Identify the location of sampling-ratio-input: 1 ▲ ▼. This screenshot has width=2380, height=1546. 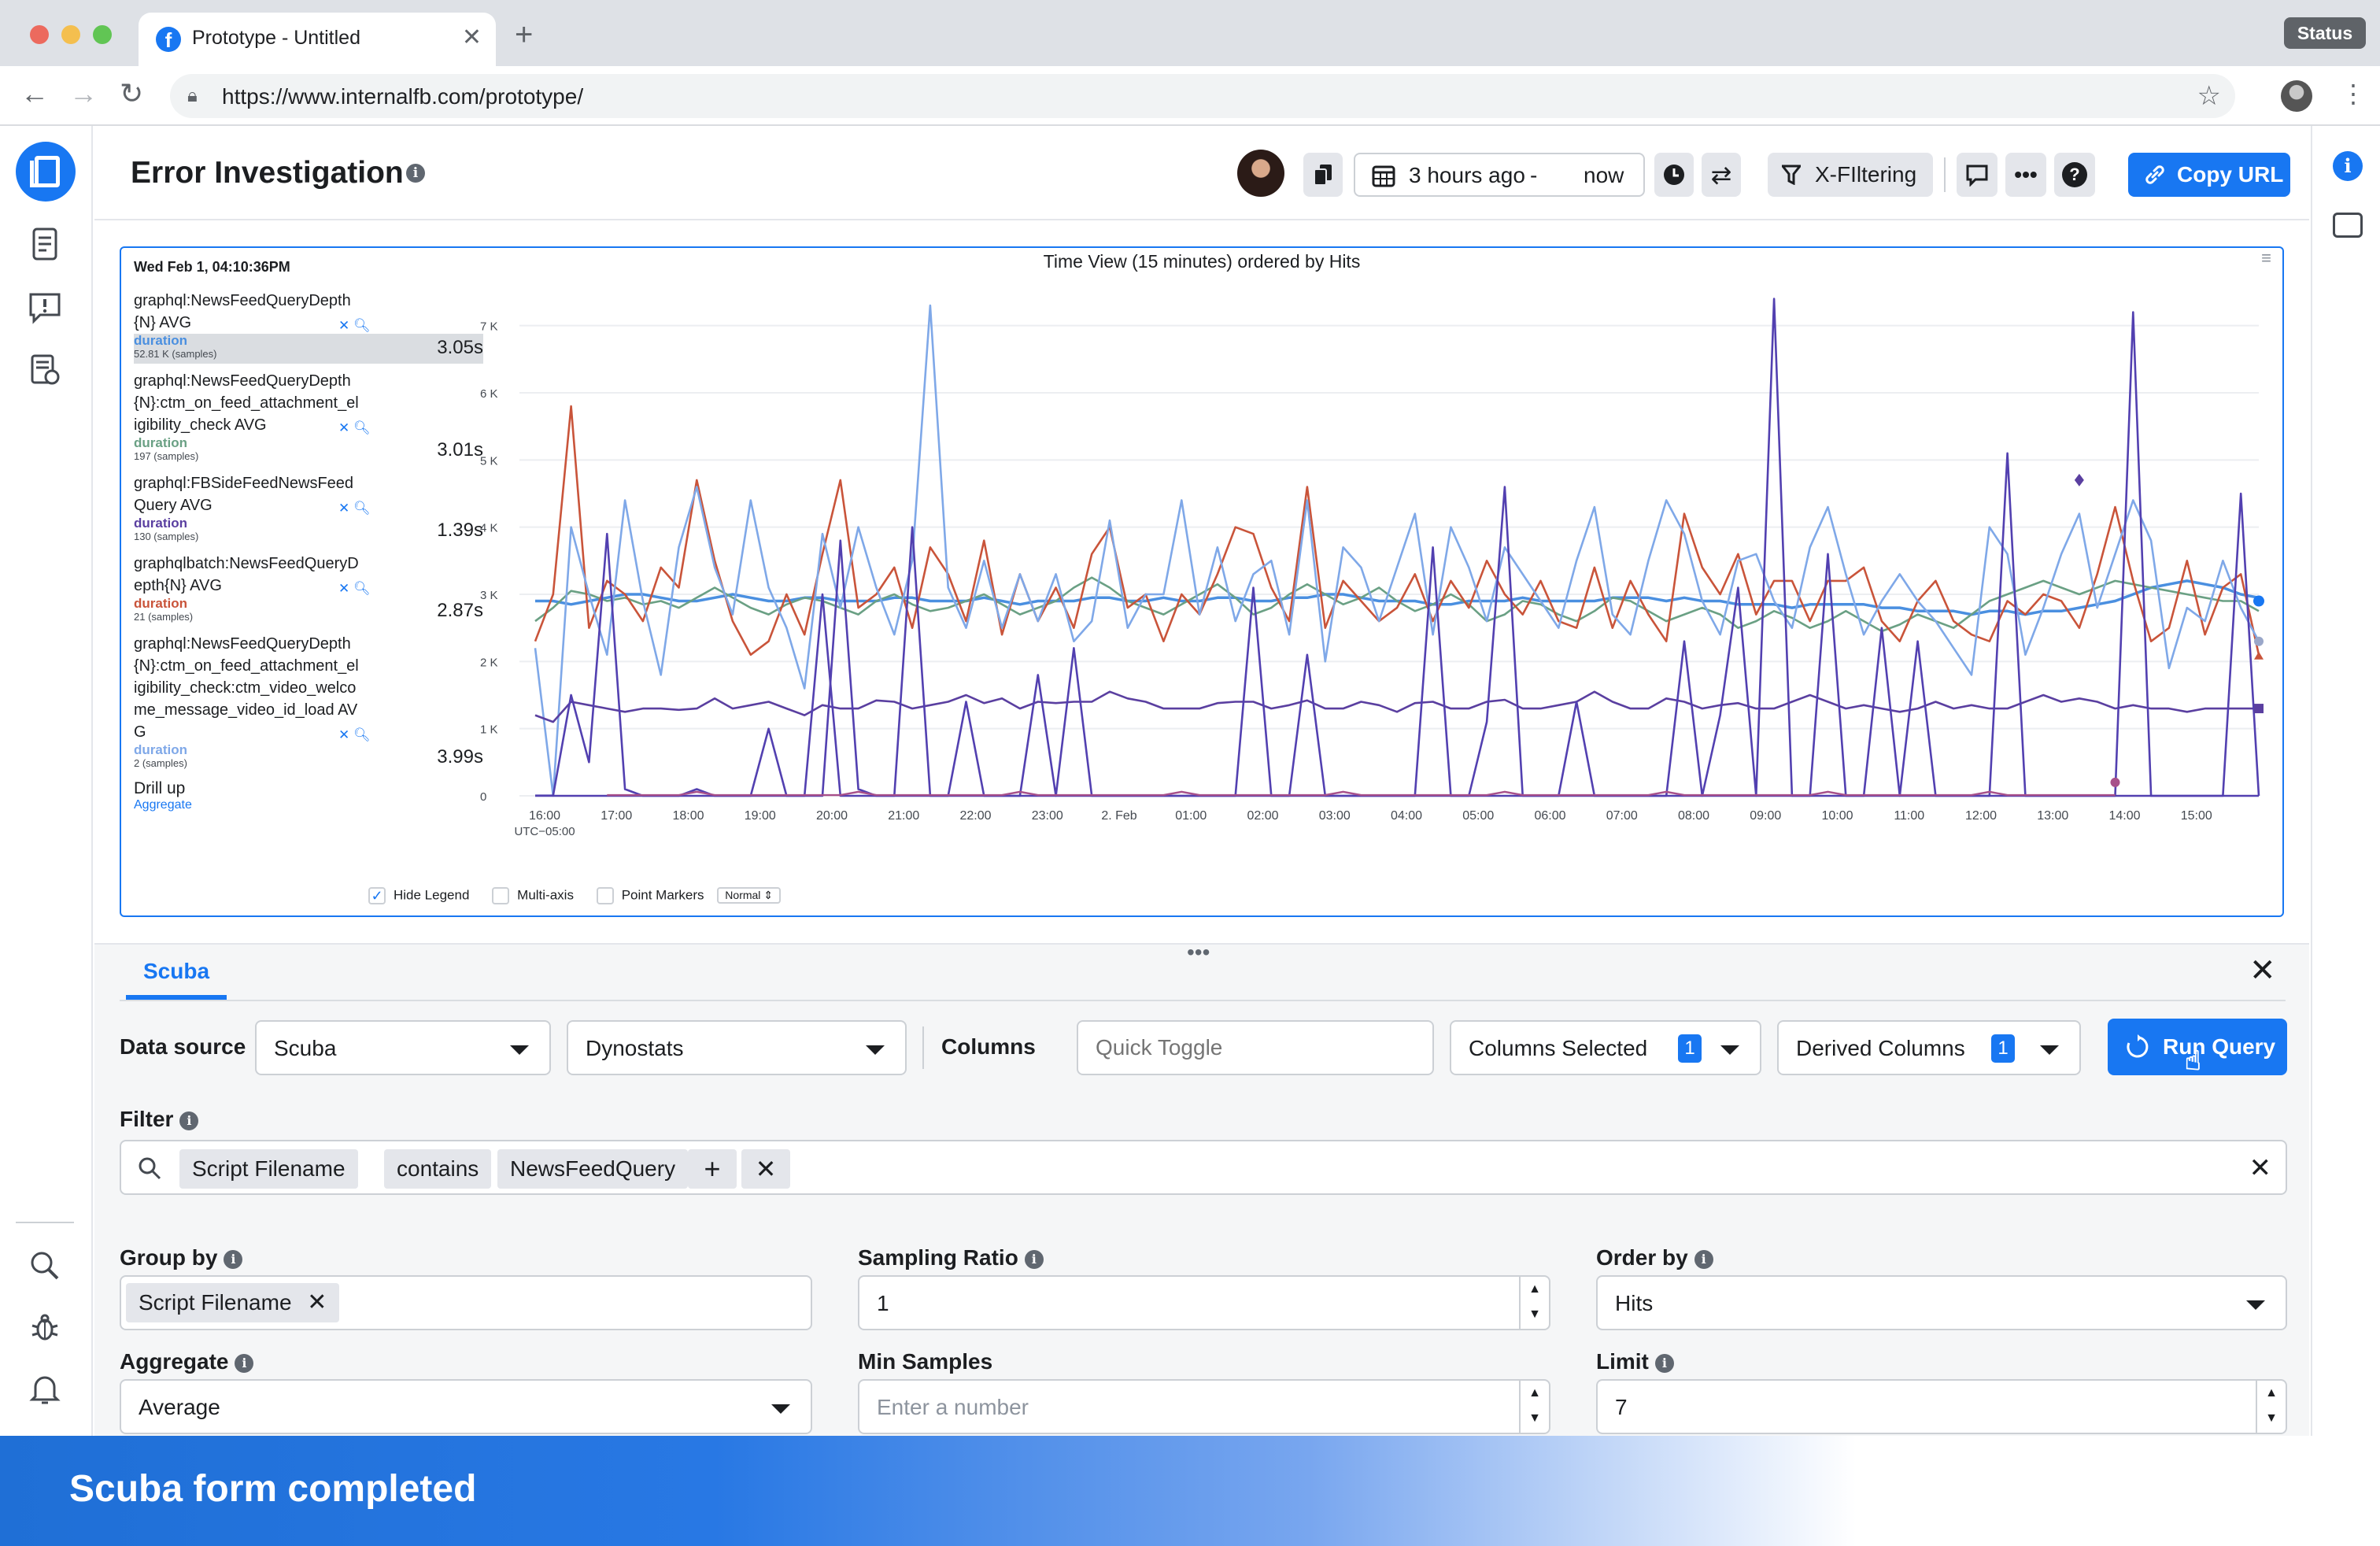
(1204, 1302).